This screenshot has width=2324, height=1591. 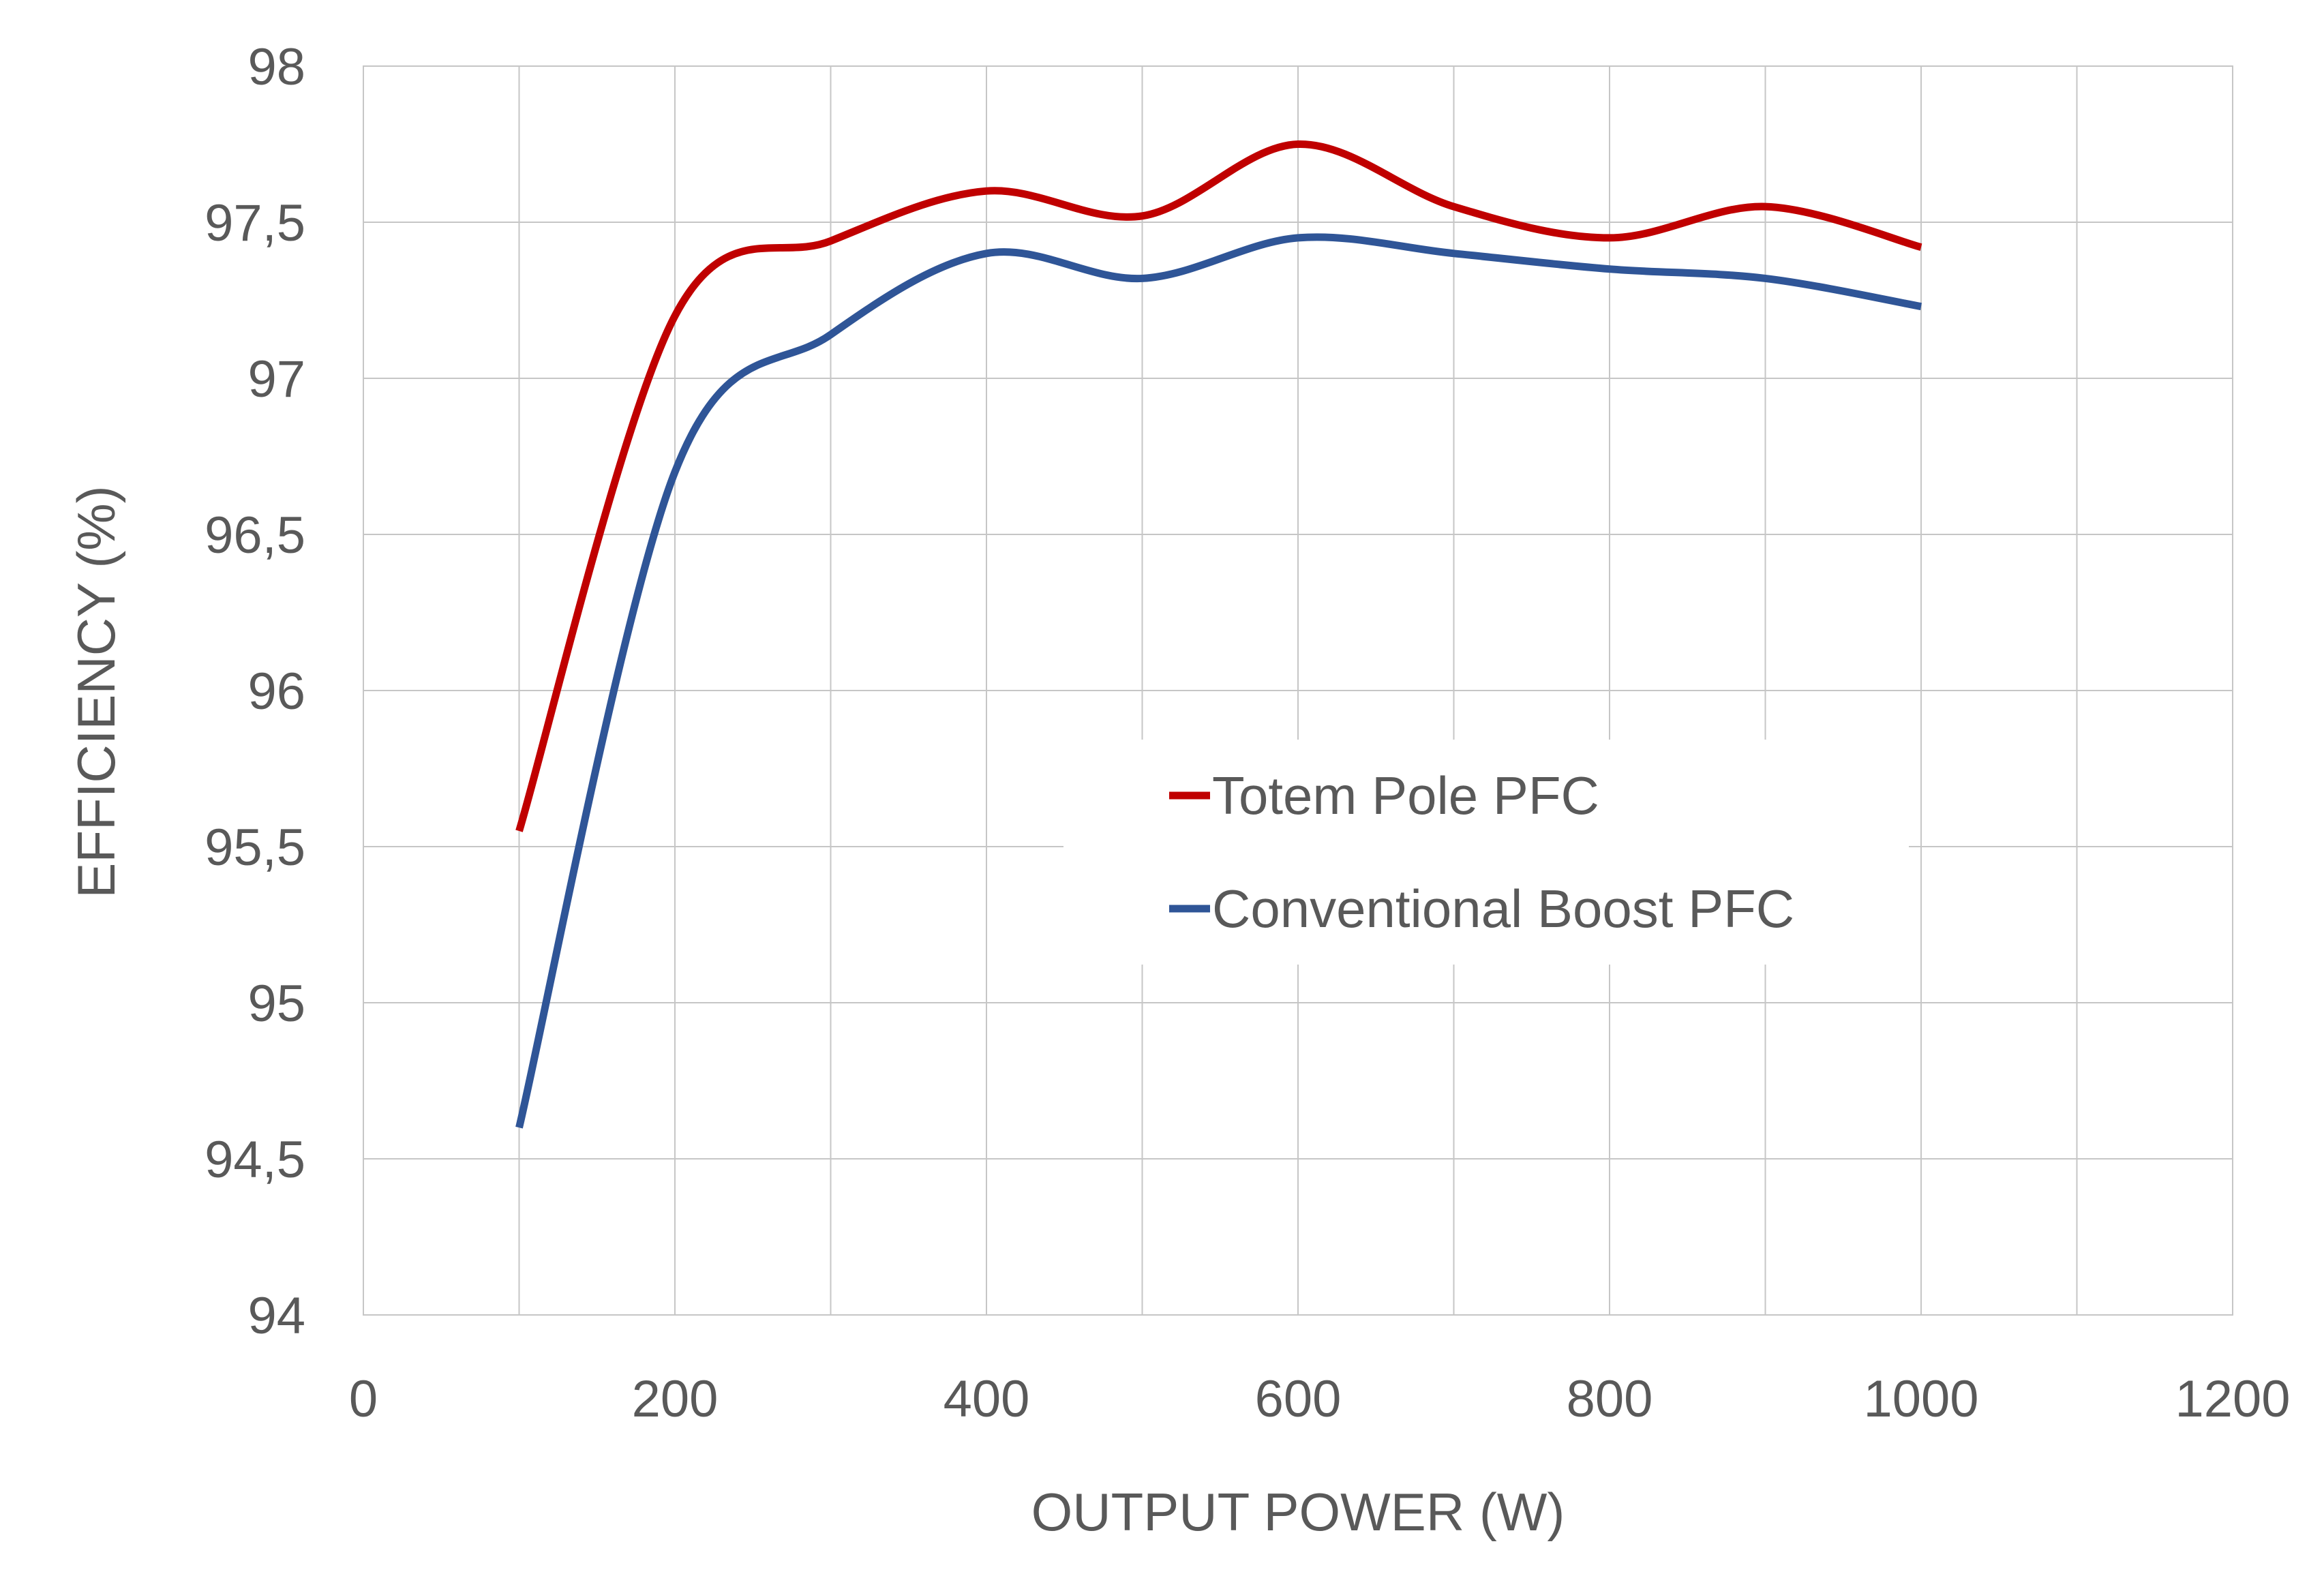 I want to click on y-tick-label: 97,5, so click(x=255, y=223).